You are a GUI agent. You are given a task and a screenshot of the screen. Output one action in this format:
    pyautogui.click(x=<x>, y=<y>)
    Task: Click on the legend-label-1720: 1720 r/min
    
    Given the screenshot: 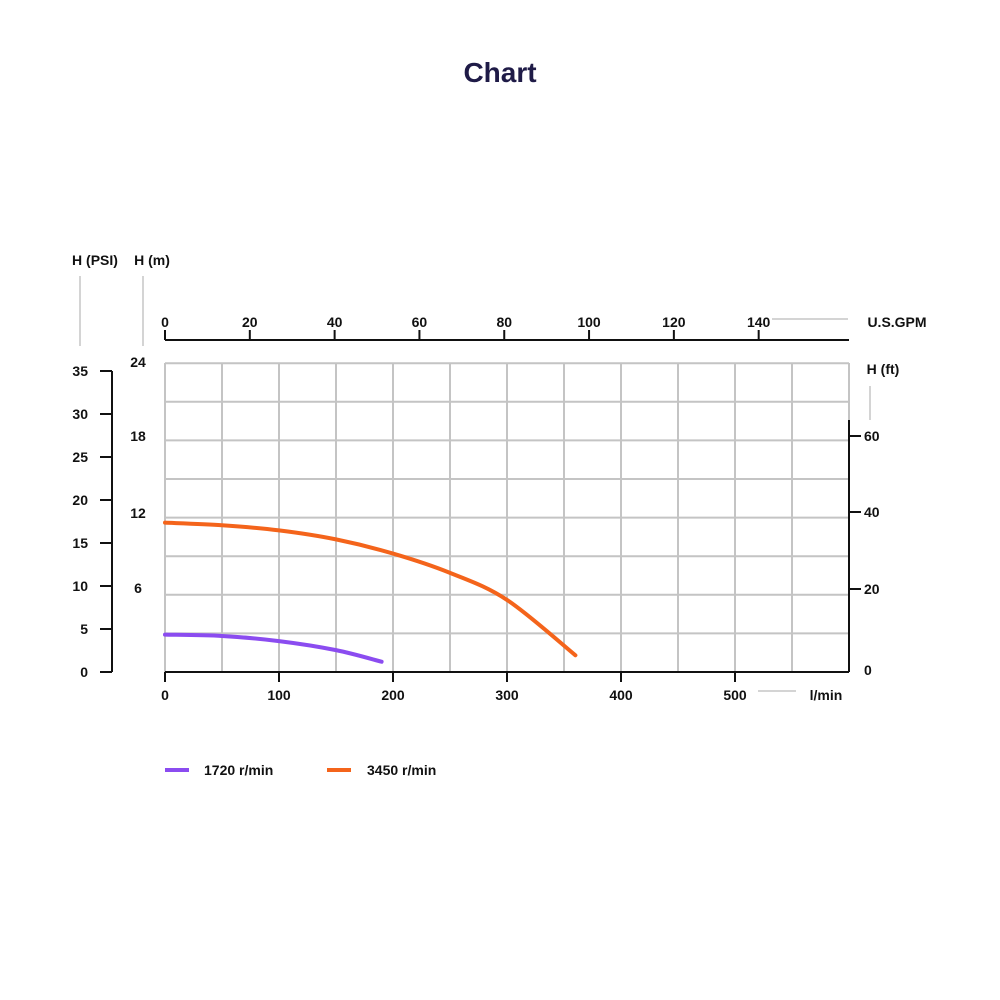 What is the action you would take?
    pyautogui.click(x=238, y=770)
    